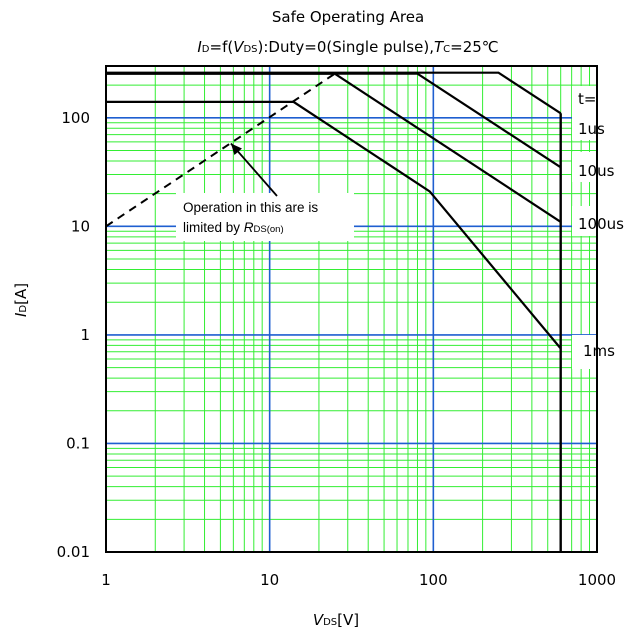 The width and height of the screenshot is (643, 635). What do you see at coordinates (348, 17) in the screenshot?
I see `chart-title: Safe Operating Area` at bounding box center [348, 17].